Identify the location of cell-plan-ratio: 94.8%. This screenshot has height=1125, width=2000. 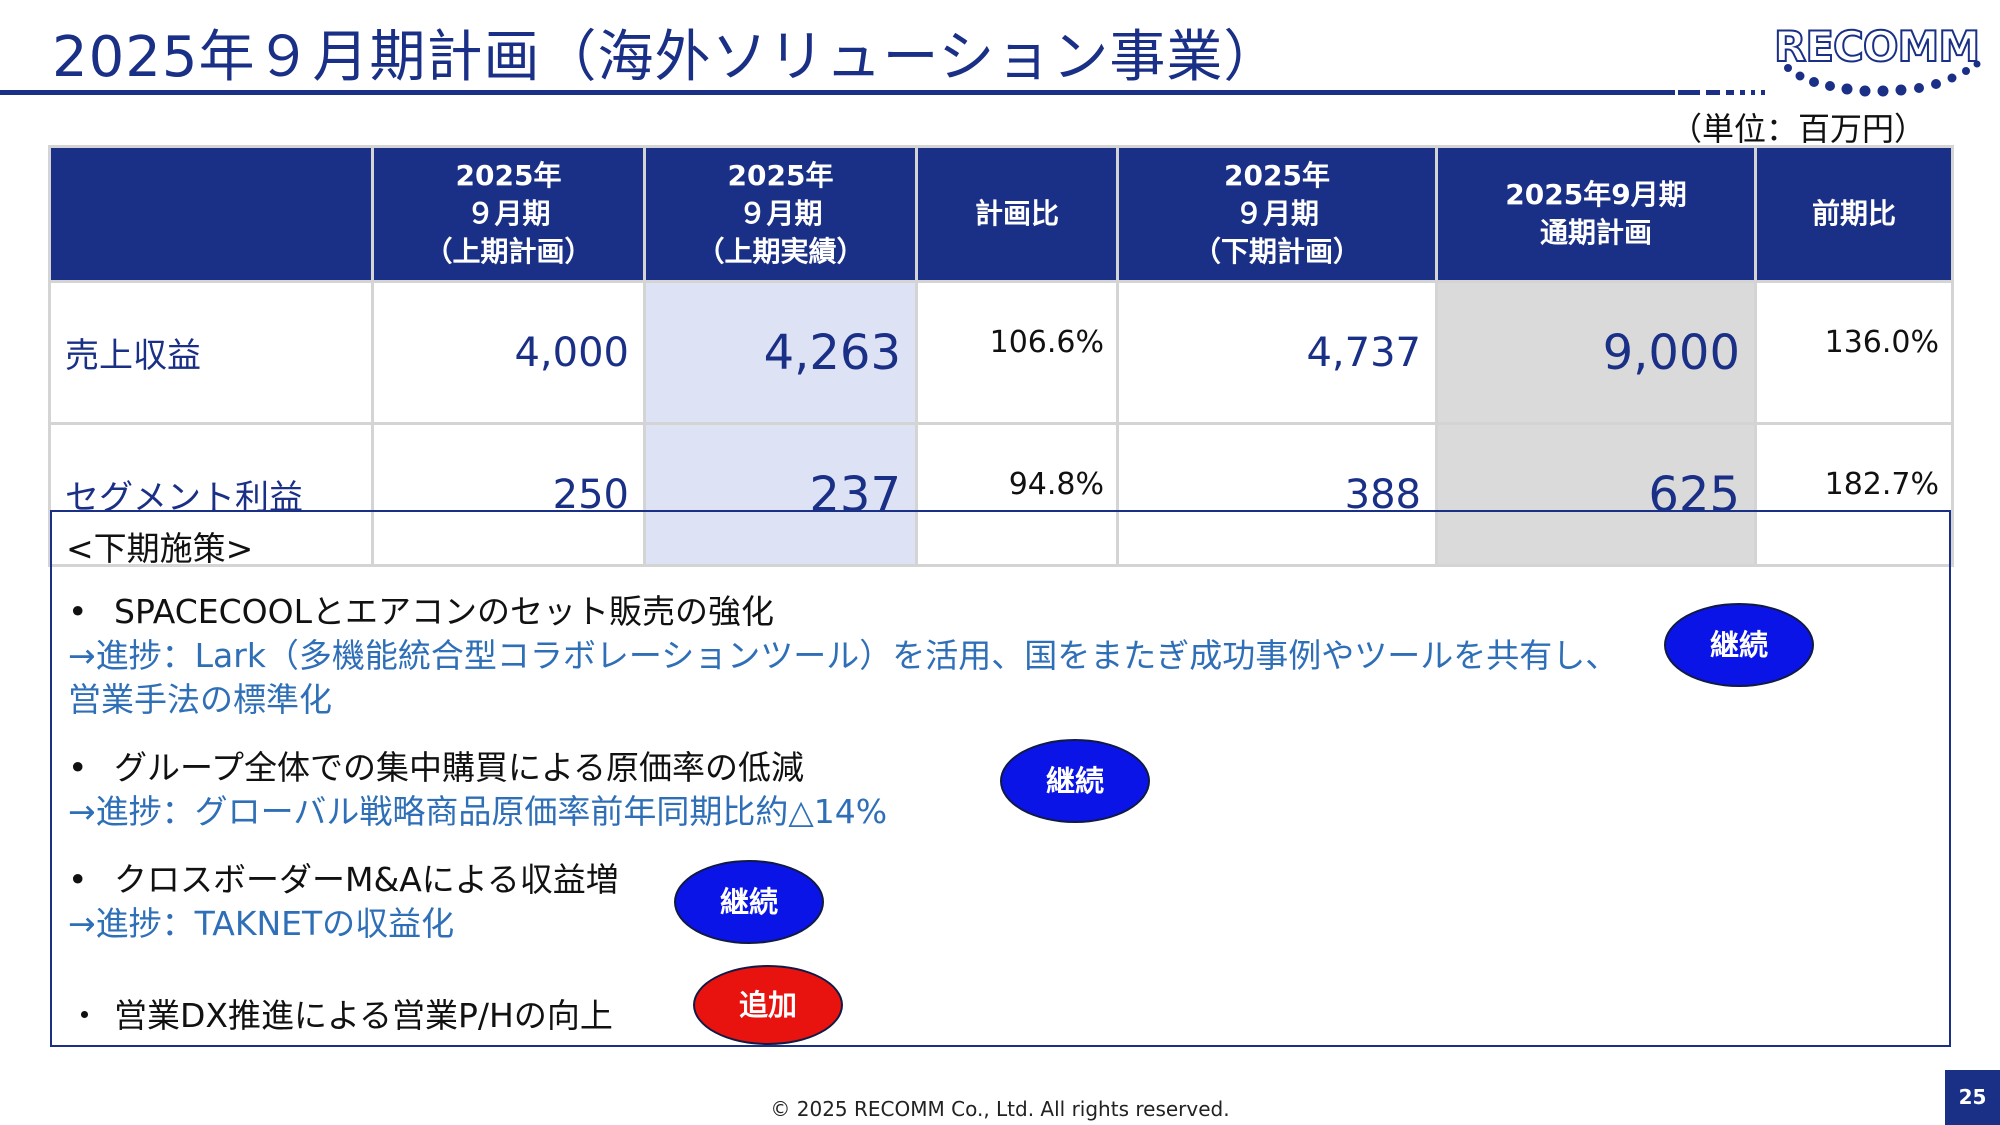
(1017, 494).